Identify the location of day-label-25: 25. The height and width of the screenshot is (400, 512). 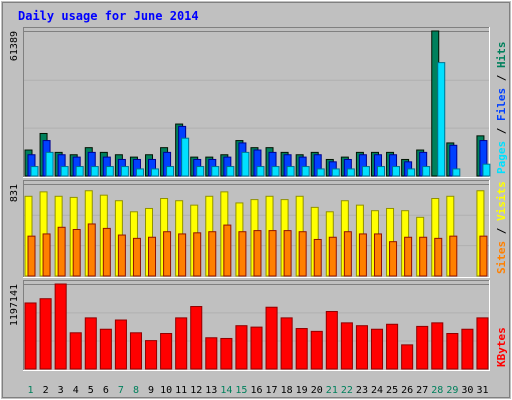
(392, 390).